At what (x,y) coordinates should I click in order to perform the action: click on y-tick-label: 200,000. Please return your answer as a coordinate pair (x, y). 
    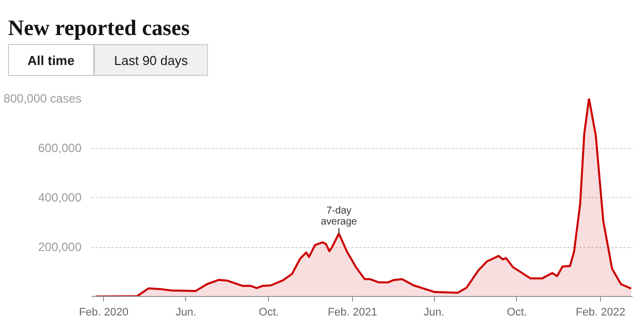
    Looking at the image, I should click on (60, 247).